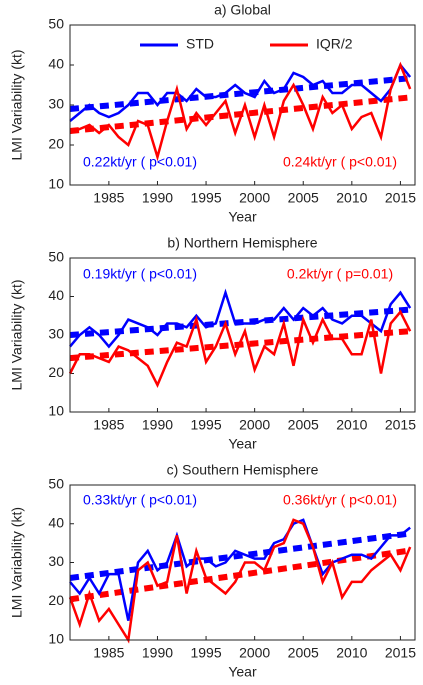 The image size is (423, 685). I want to click on panel-title: b) Northern Hemisphere, so click(242, 243).